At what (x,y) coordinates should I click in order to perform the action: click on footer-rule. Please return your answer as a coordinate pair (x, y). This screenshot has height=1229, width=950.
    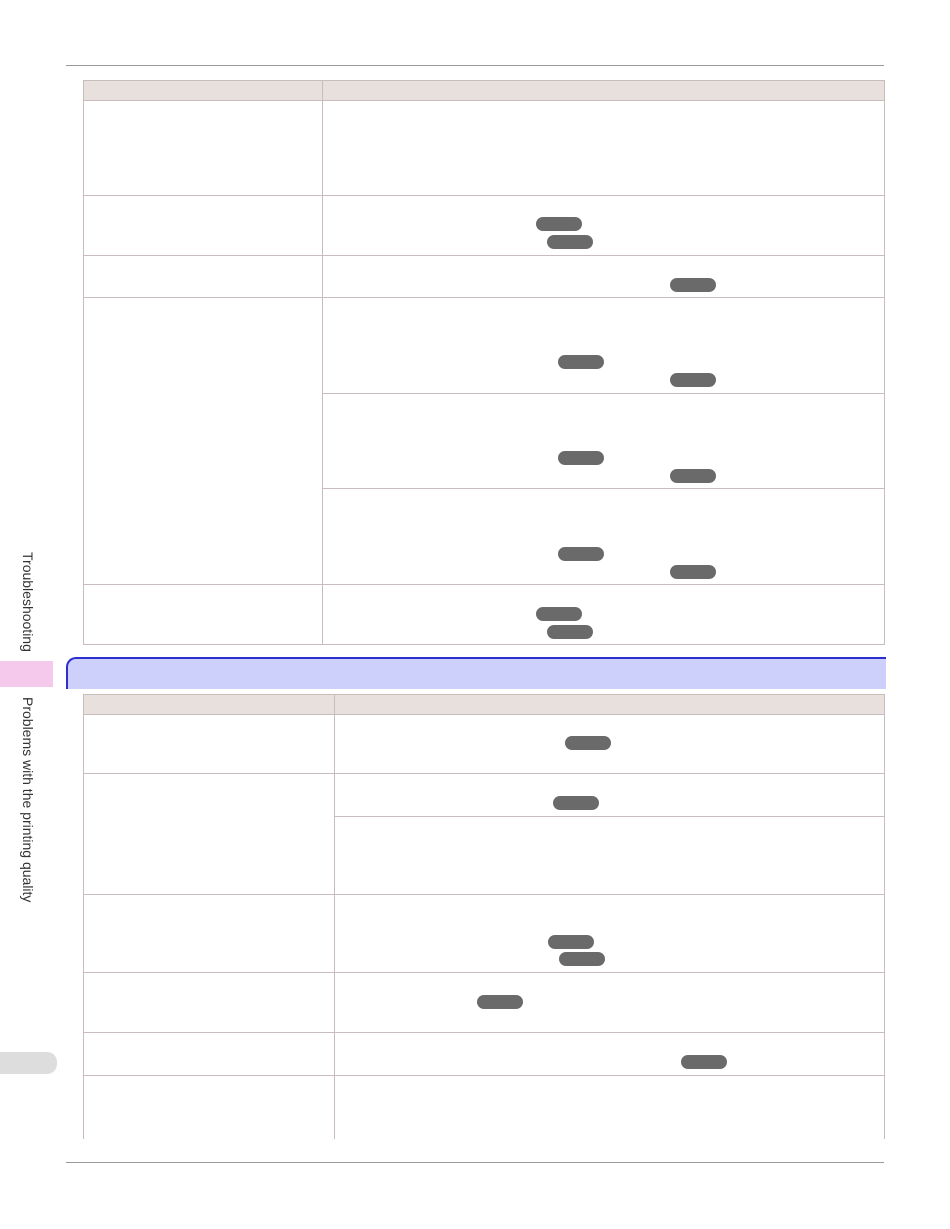
    Looking at the image, I should click on (475, 1162).